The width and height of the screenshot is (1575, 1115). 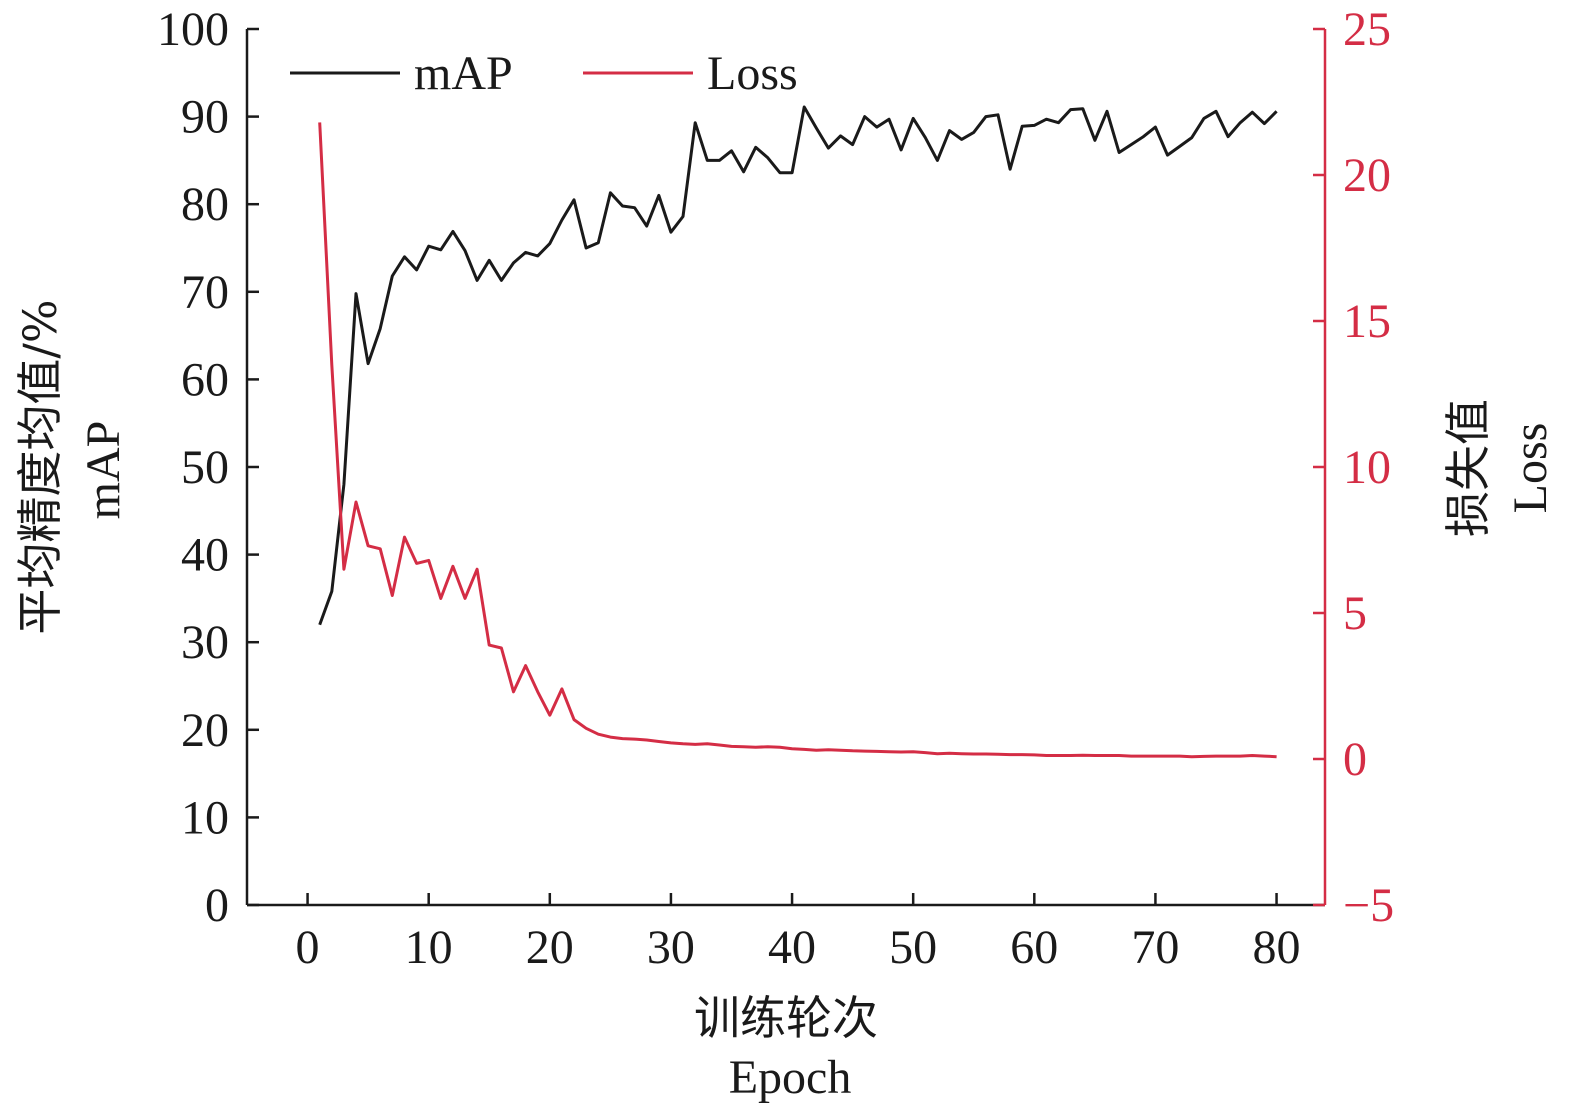 What do you see at coordinates (1355, 759) in the screenshot?
I see `right-tick-label: 0` at bounding box center [1355, 759].